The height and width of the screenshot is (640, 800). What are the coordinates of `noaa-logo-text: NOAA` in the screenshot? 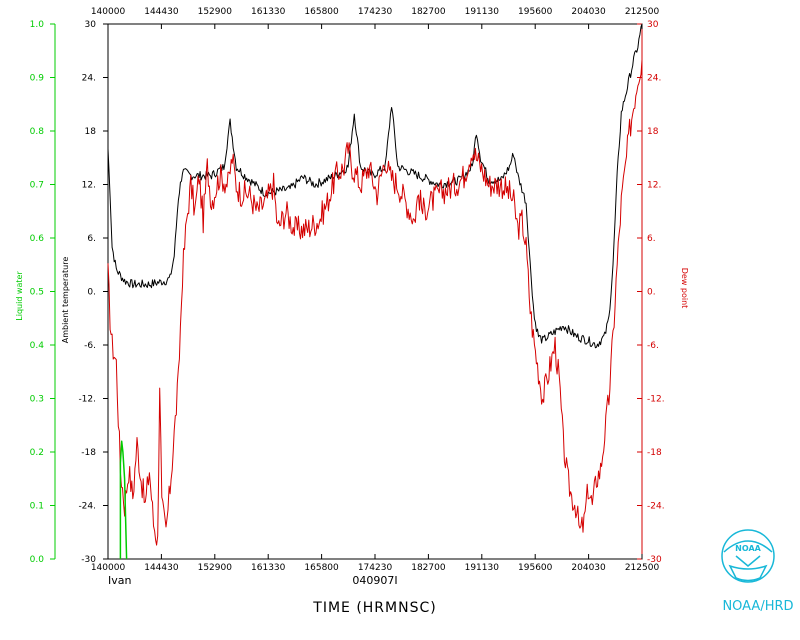 It's located at (748, 548).